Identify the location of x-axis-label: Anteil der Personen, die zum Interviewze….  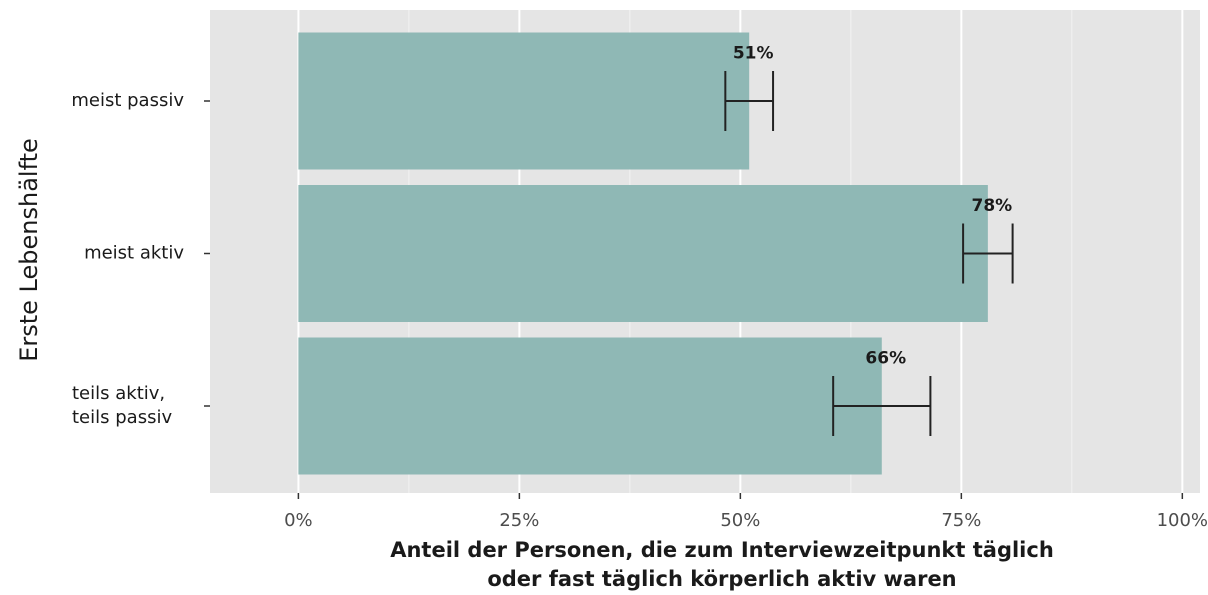
(722, 550).